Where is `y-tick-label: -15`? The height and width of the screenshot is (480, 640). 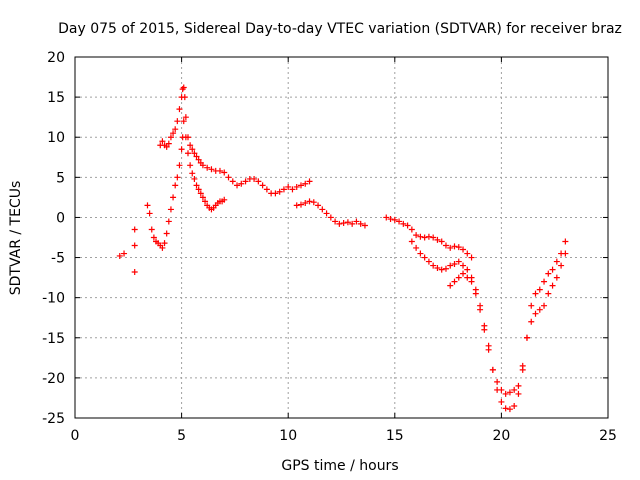 y-tick-label: -15 is located at coordinates (53, 339).